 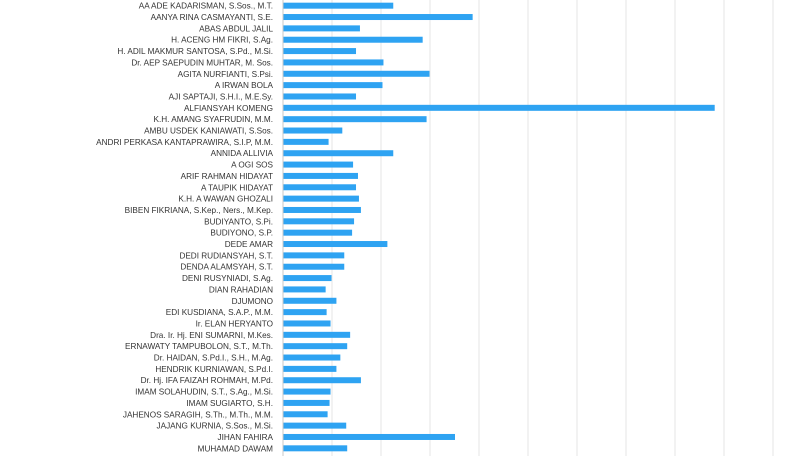 I want to click on category-label: JIHAN FAHIRA, so click(x=245, y=437).